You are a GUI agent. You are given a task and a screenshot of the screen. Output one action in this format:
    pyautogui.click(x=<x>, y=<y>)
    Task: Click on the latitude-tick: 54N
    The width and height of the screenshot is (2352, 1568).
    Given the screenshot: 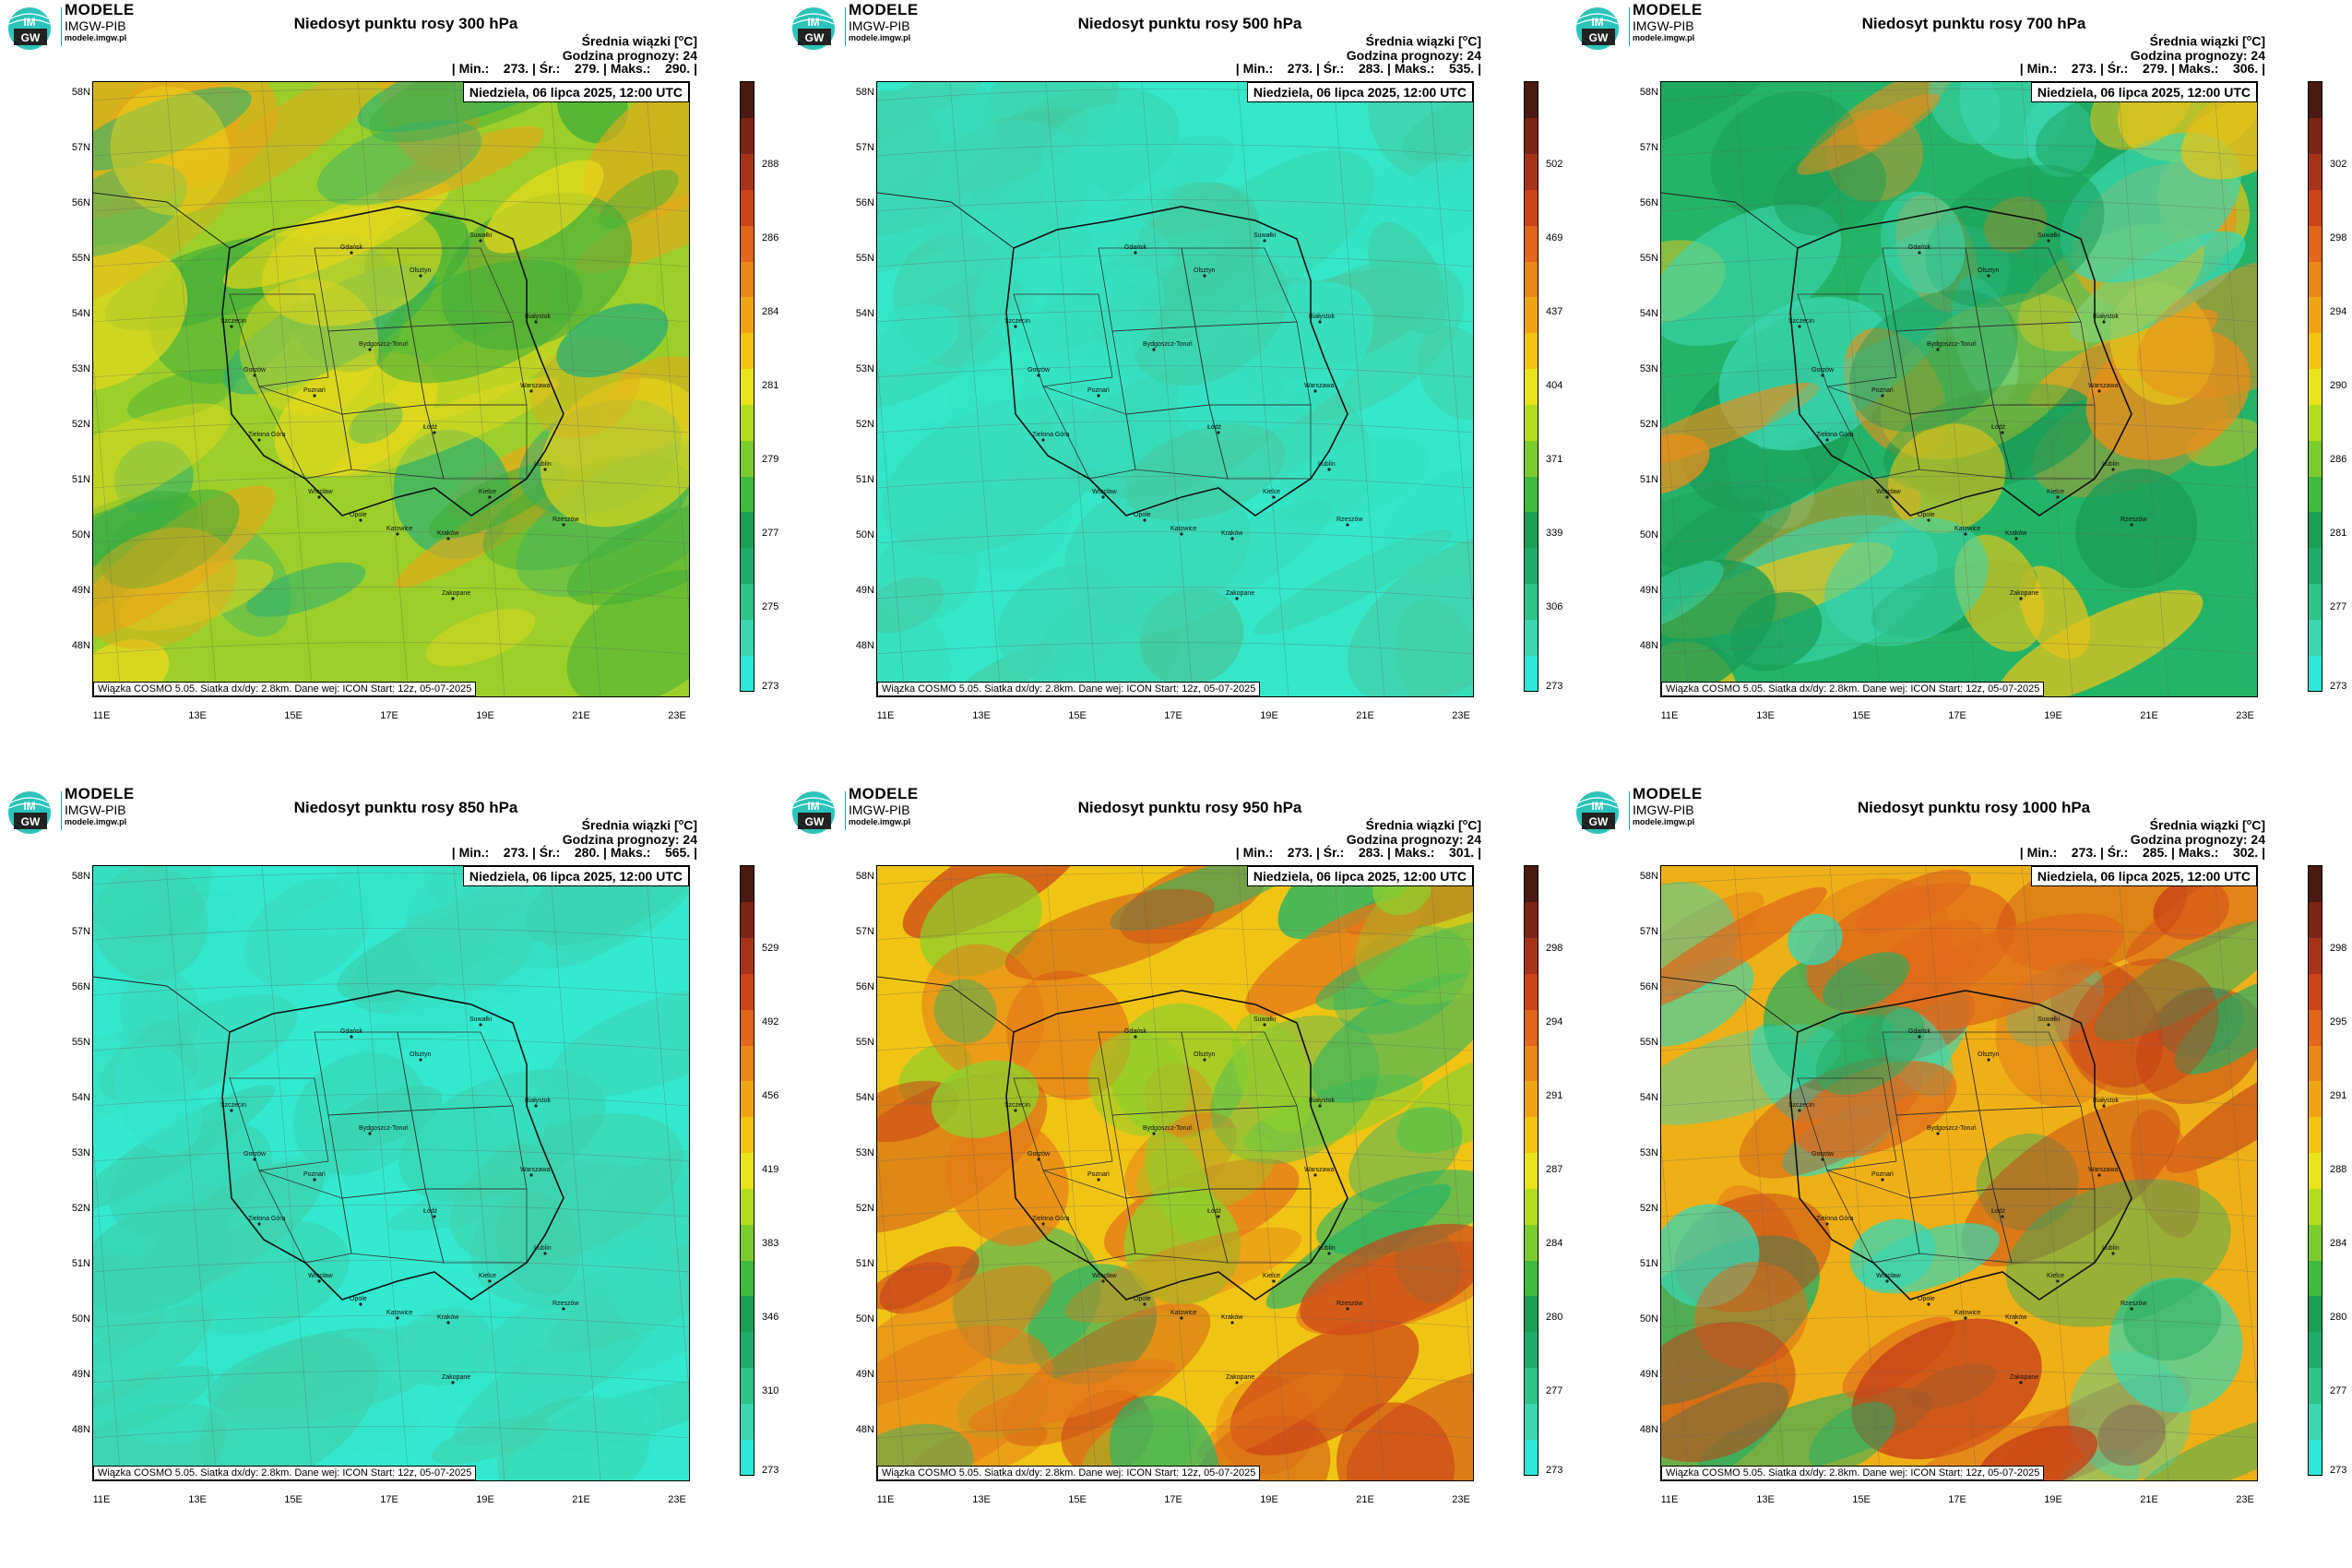 What is the action you would take?
    pyautogui.click(x=864, y=1097)
    